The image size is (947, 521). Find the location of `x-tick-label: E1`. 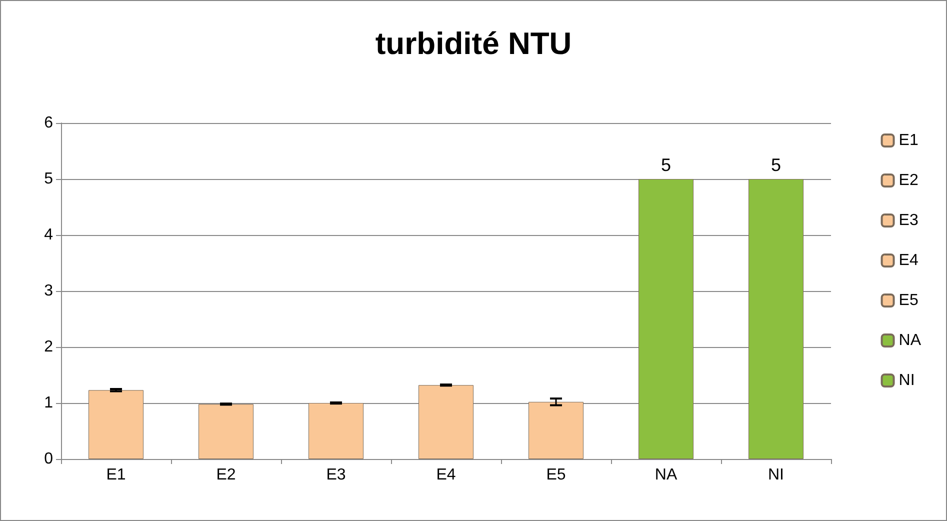

x-tick-label: E1 is located at coordinates (116, 475).